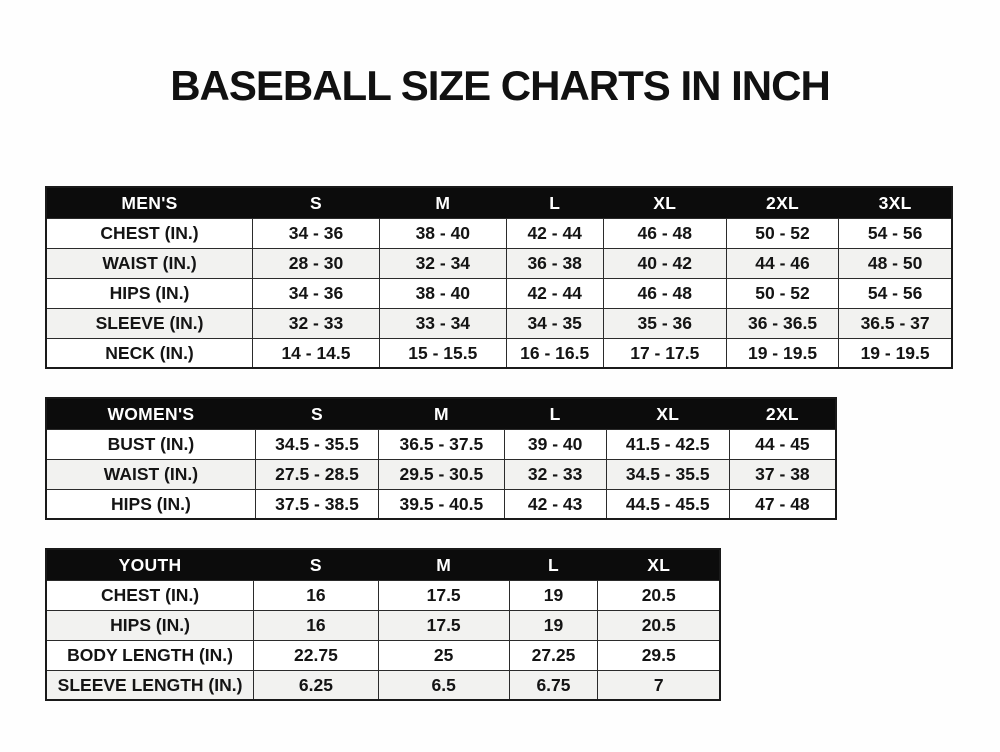 This screenshot has height=752, width=1000. Describe the element at coordinates (664, 323) in the screenshot. I see `size-cell: 35 - 36` at that location.